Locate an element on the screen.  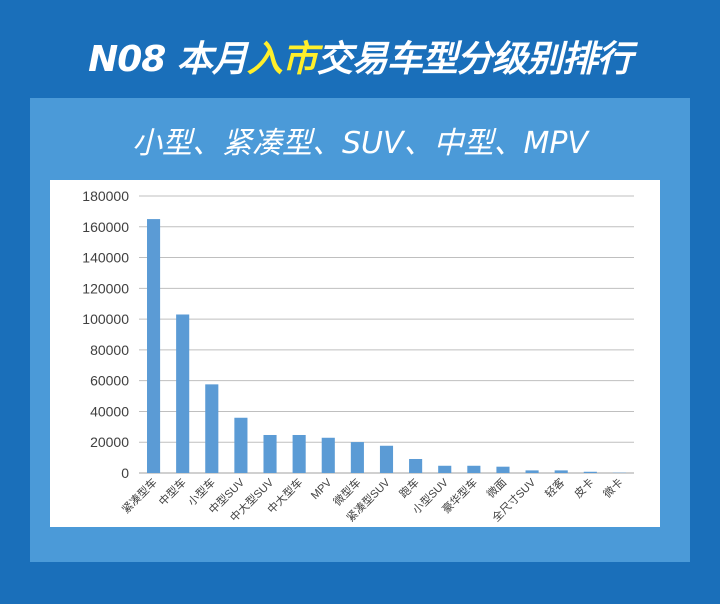
title-suffix: 交易车型分级别排行 is located at coordinates (474, 59).